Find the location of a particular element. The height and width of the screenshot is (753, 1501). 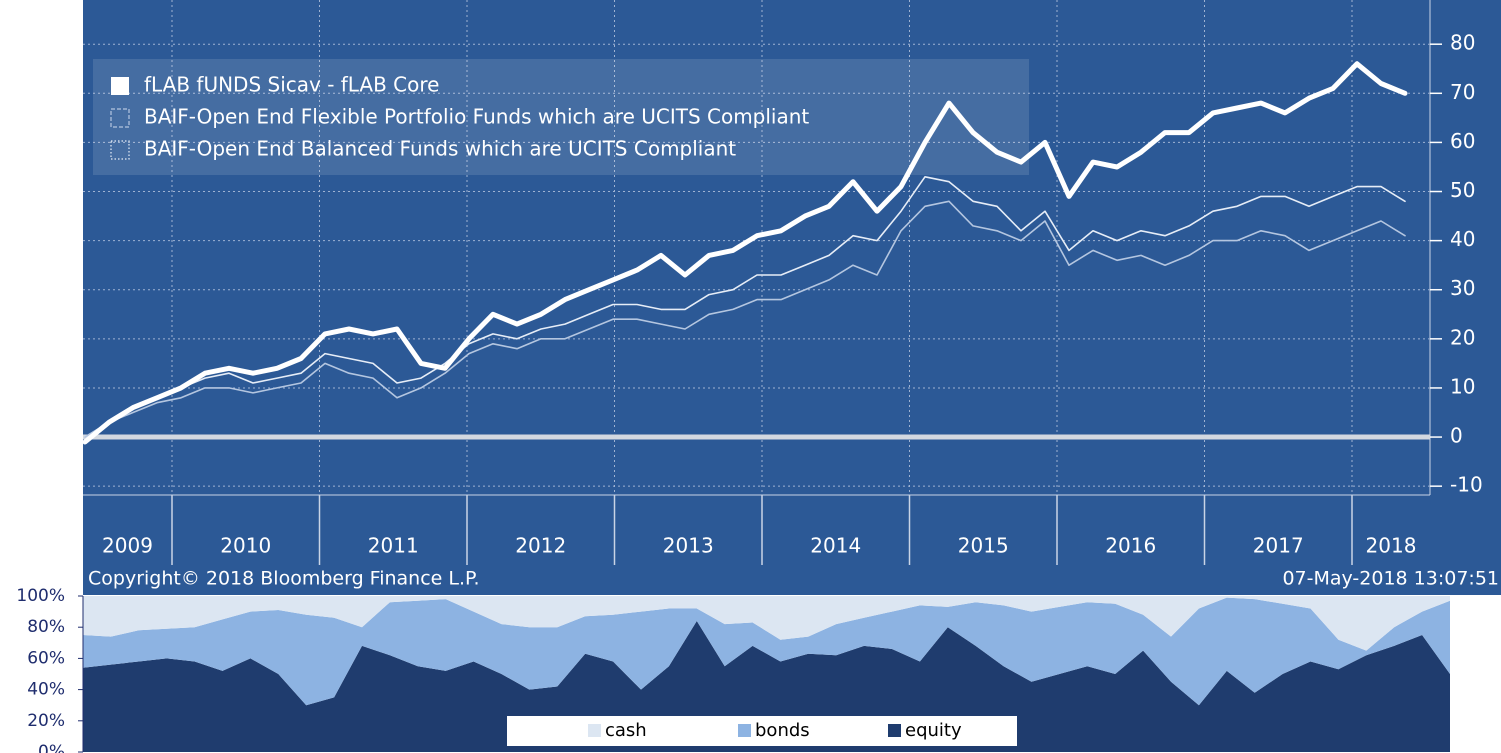

y-tick-label: 10 is located at coordinates (1462, 386).